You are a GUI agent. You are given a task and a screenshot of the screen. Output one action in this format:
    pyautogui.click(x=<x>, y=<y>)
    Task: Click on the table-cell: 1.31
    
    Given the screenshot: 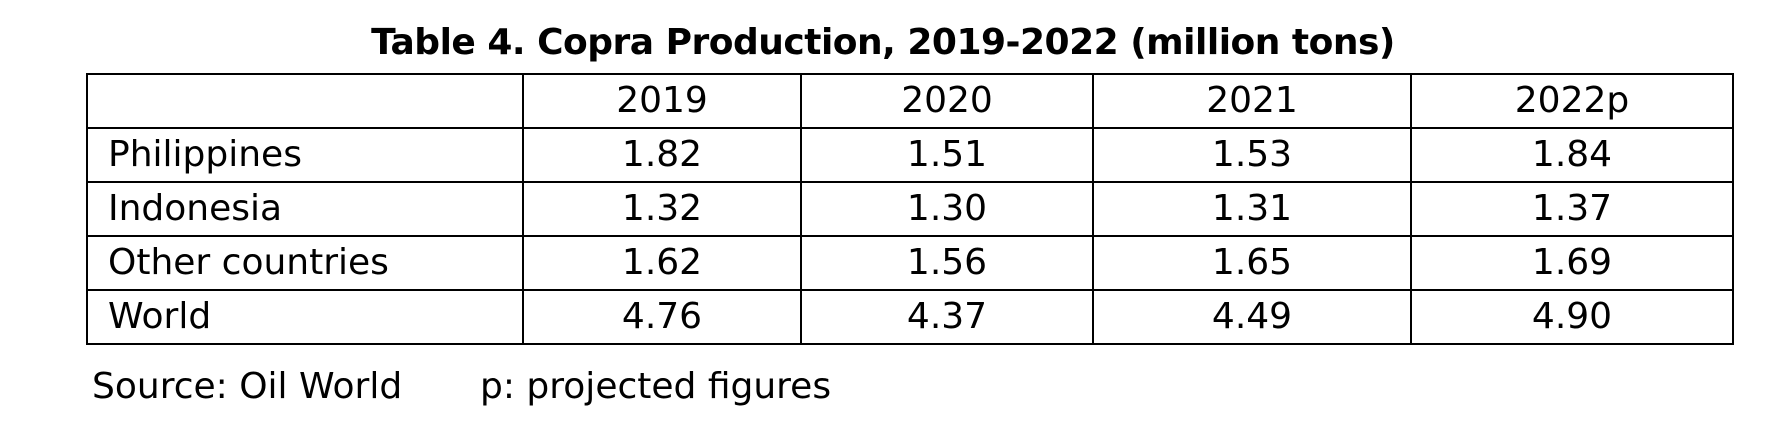 What is the action you would take?
    pyautogui.click(x=1252, y=209)
    